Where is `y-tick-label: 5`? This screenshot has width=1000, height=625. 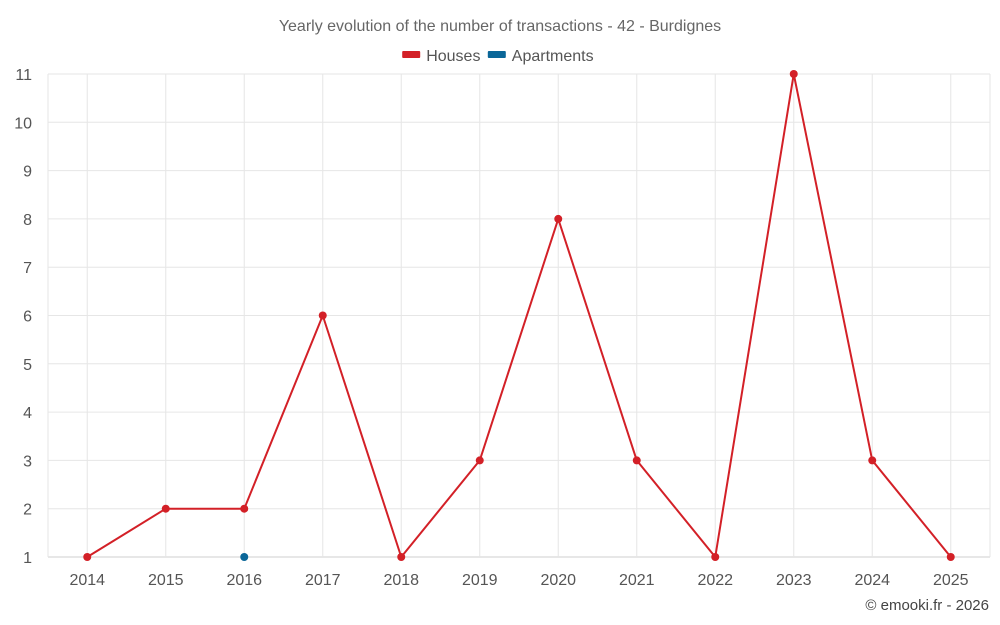 y-tick-label: 5 is located at coordinates (27, 365).